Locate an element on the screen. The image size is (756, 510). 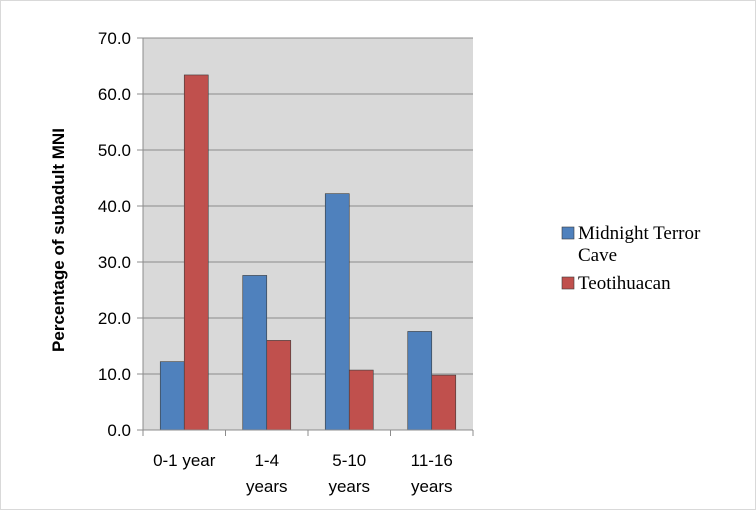
y-tick-label: 70.0 is located at coordinates (114, 38).